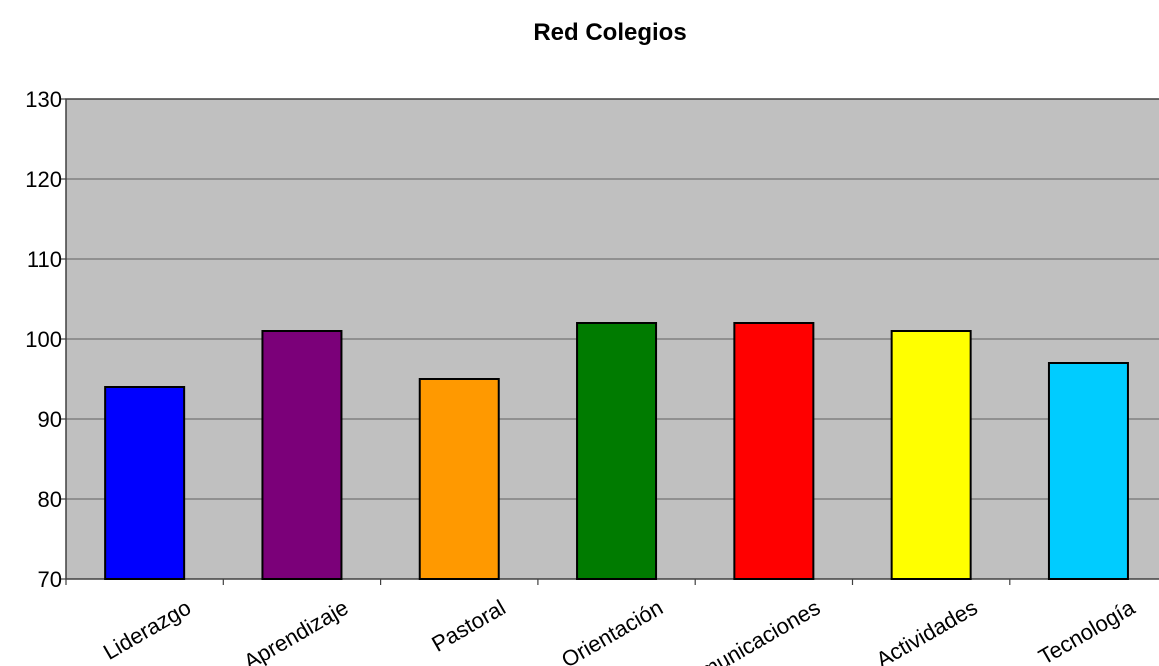  What do you see at coordinates (468, 626) in the screenshot?
I see `x-tick-label-3: Pastoral` at bounding box center [468, 626].